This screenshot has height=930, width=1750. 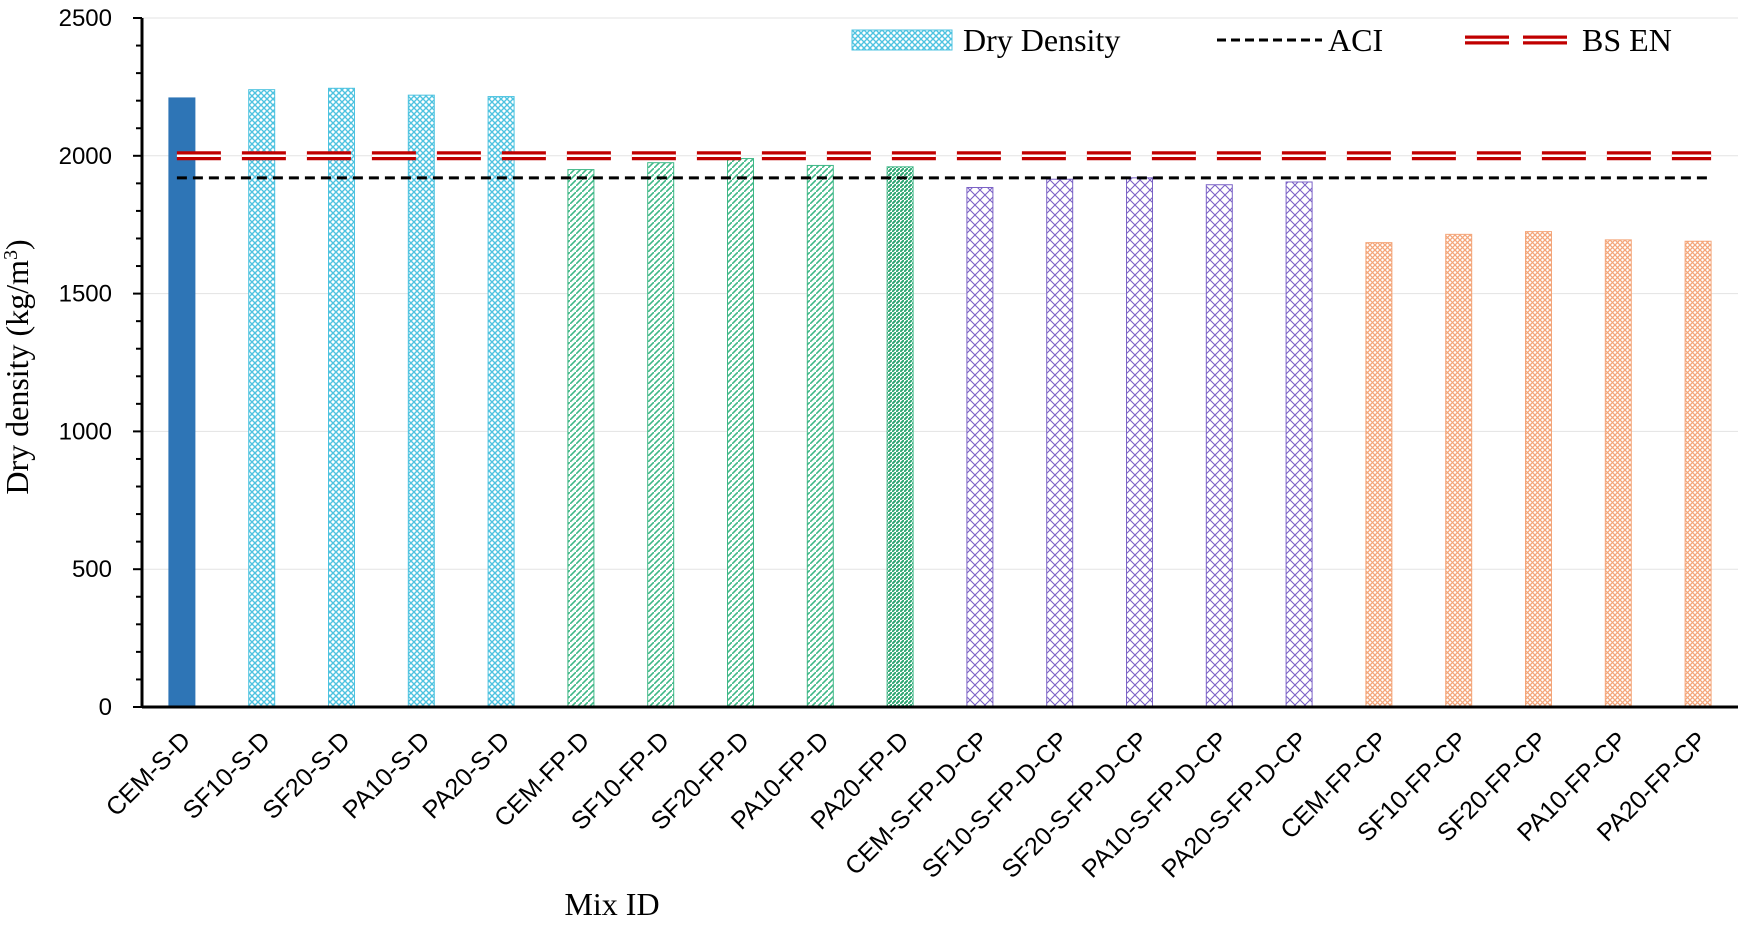 What do you see at coordinates (611, 904) in the screenshot?
I see `x-axis-title: Mix ID` at bounding box center [611, 904].